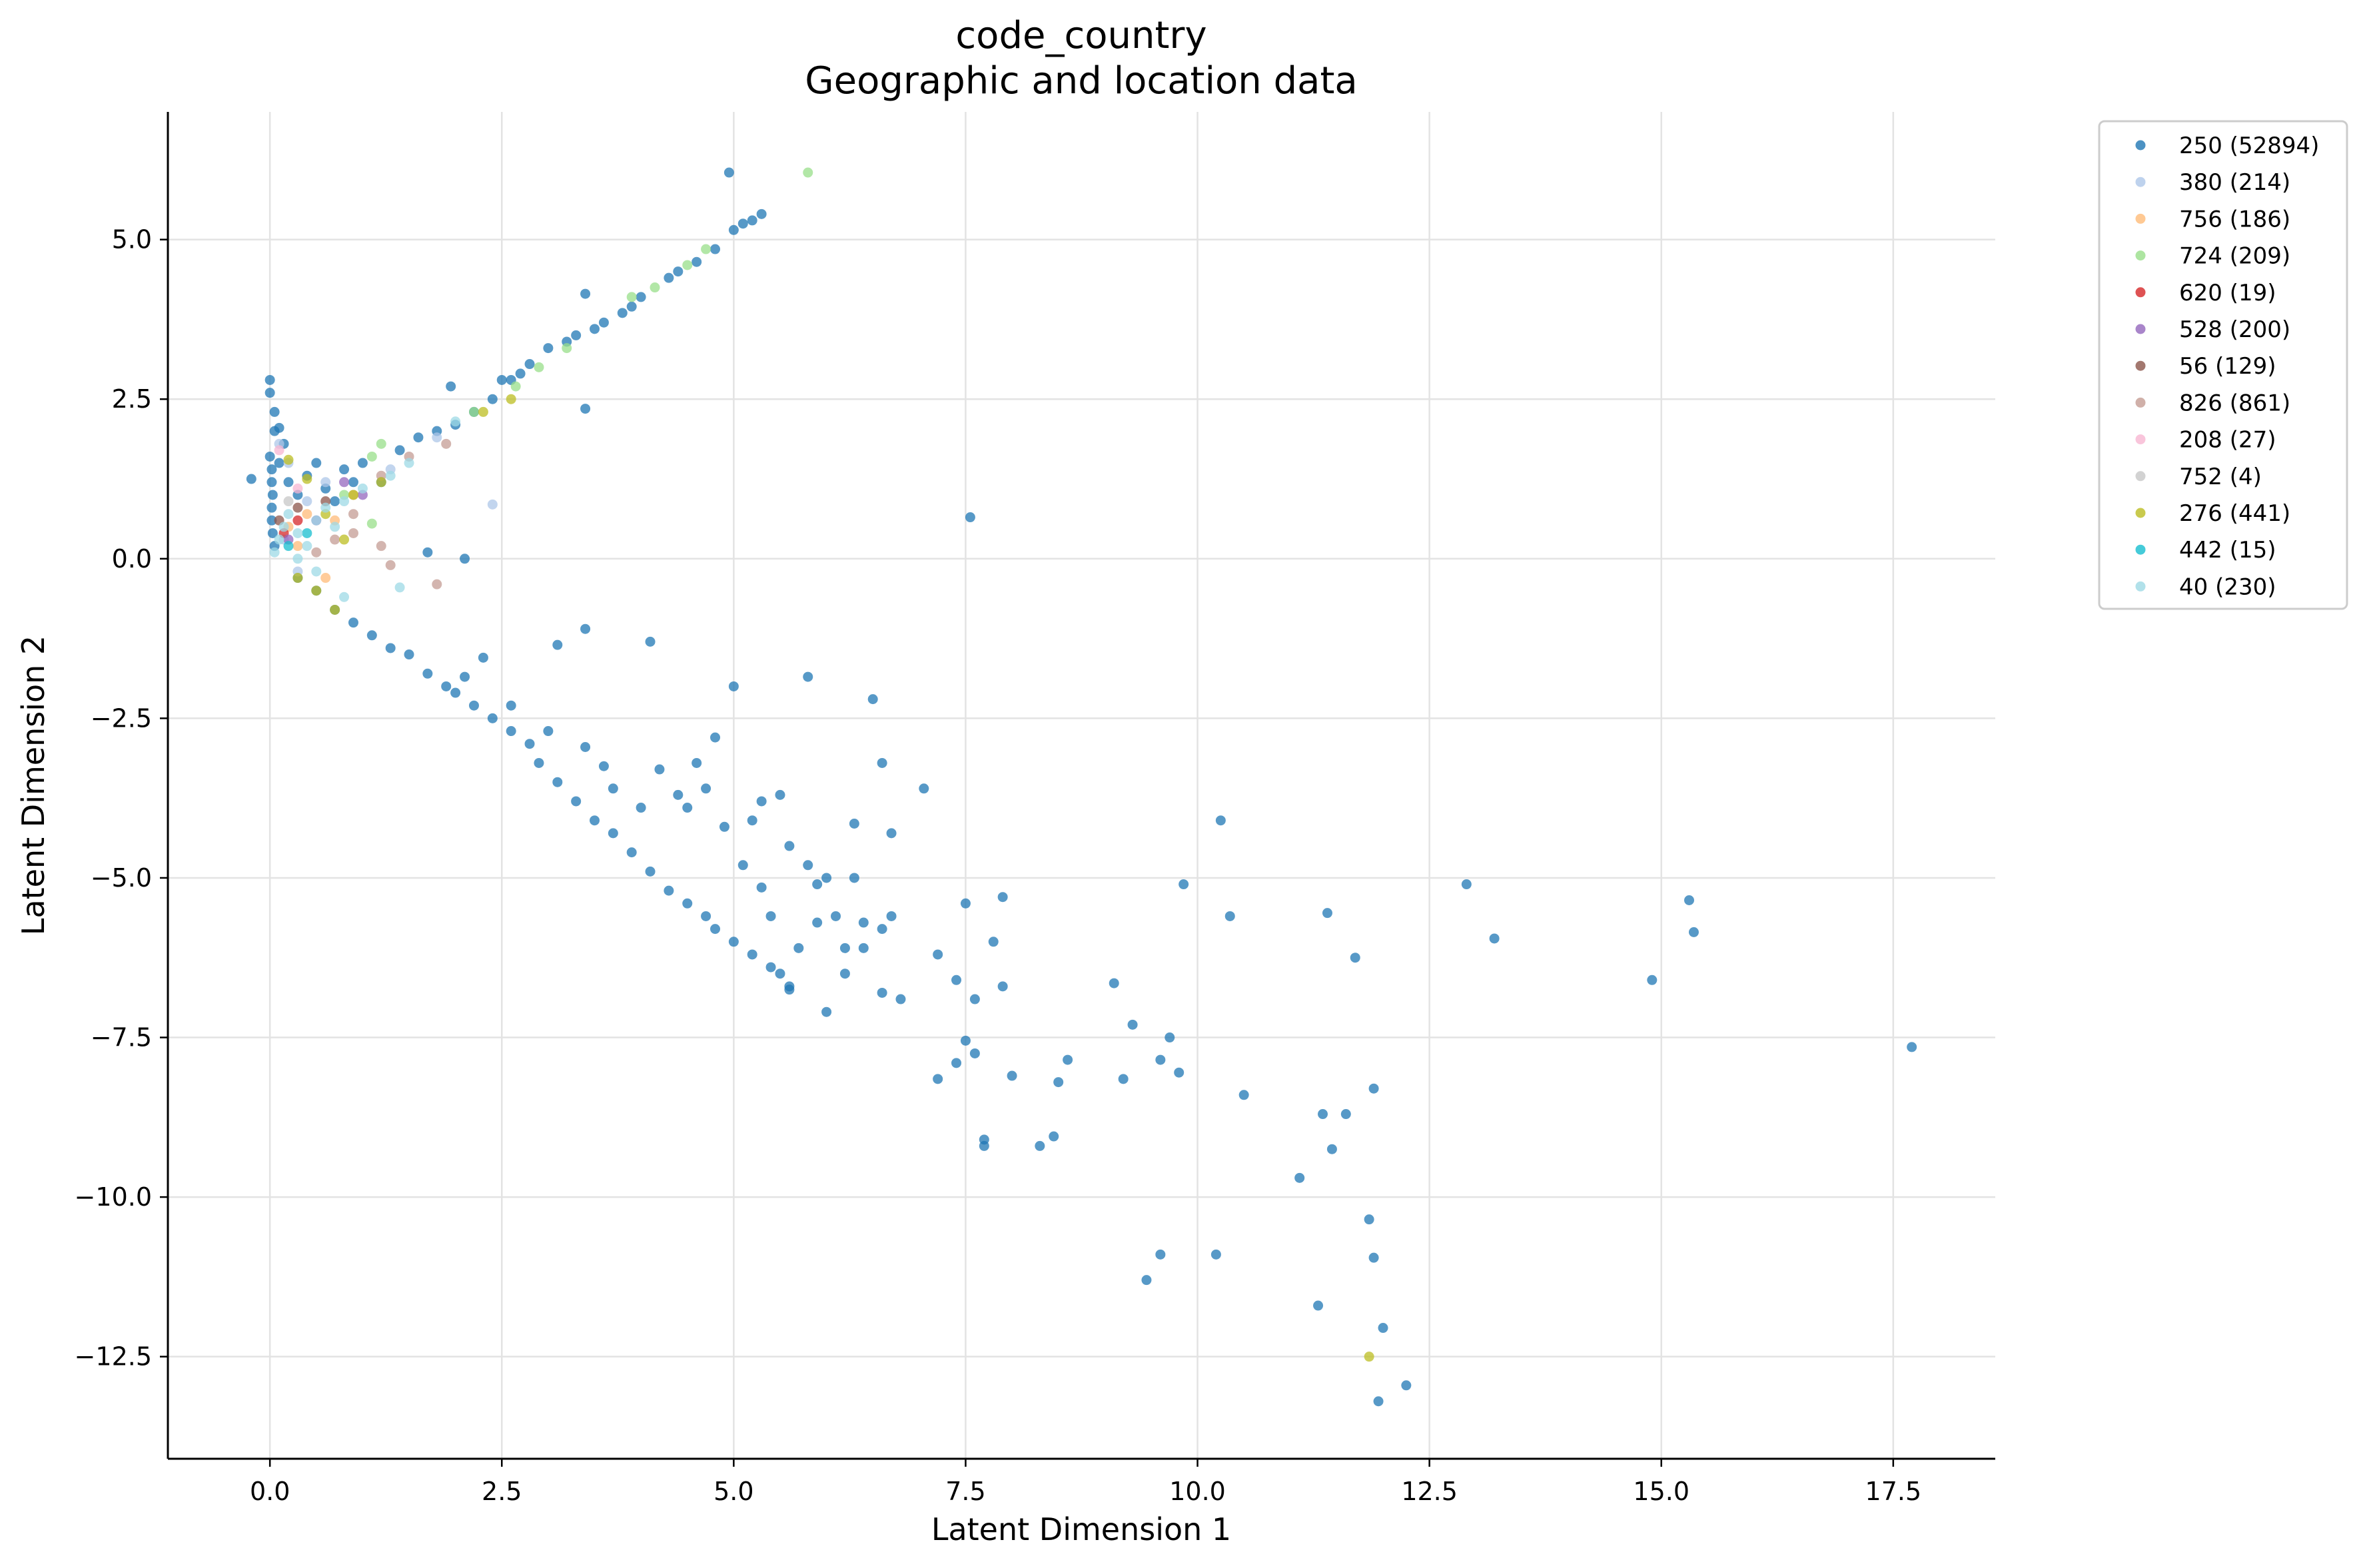  I want to click on y-tick-label: −12.5, so click(113, 1357).